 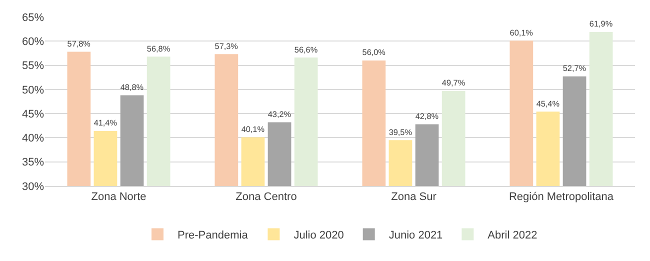 What do you see at coordinates (158, 49) in the screenshot?
I see `data-label: 56,8%` at bounding box center [158, 49].